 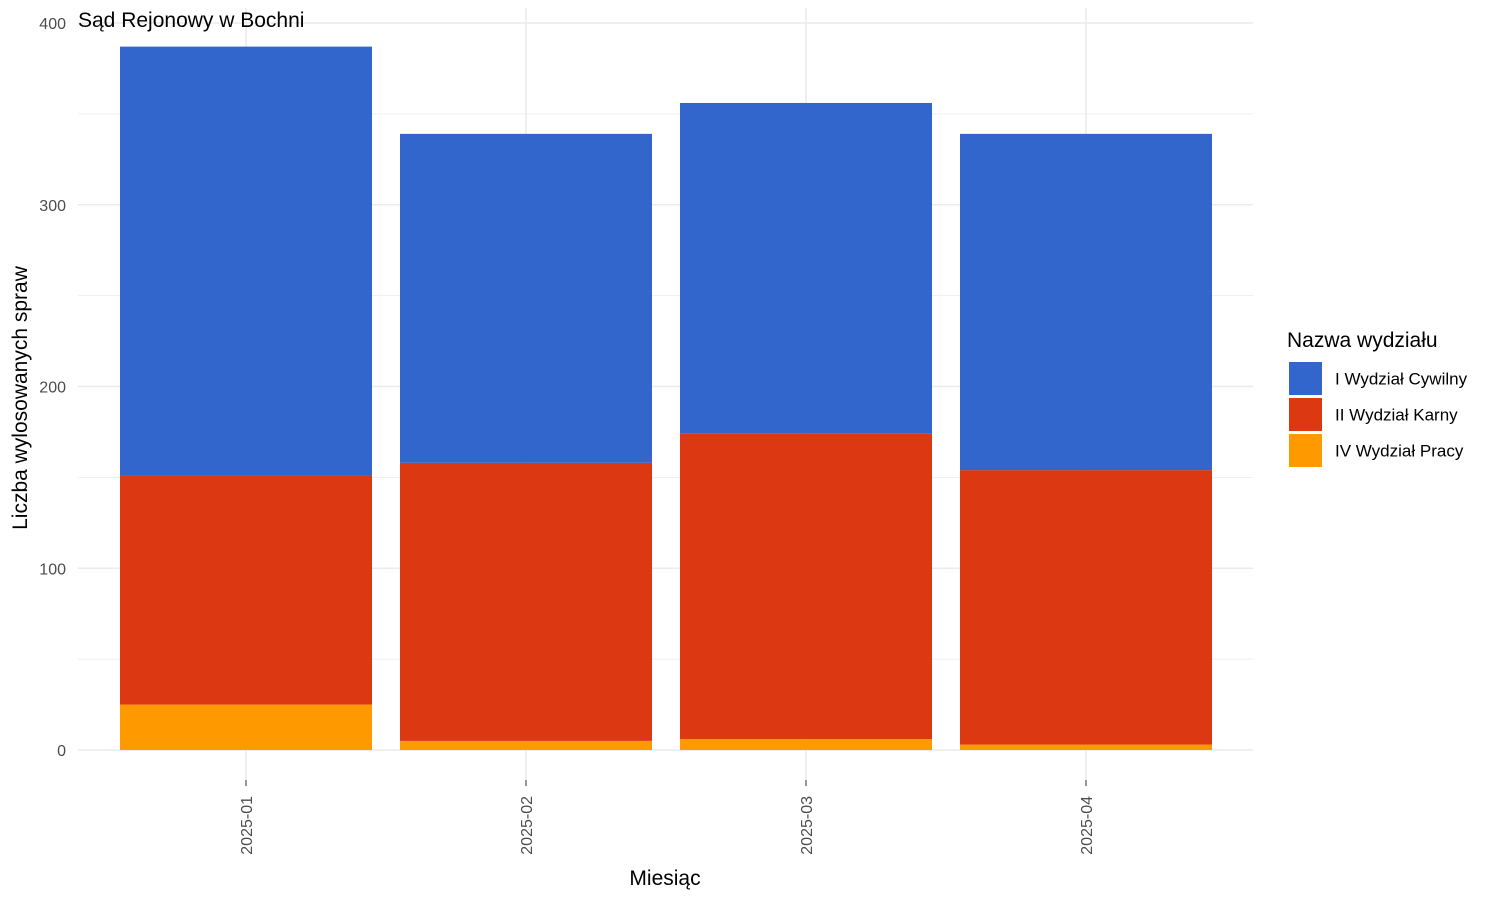 I want to click on chart-title: Sąd Rejonowy w Bochni, so click(x=191, y=20).